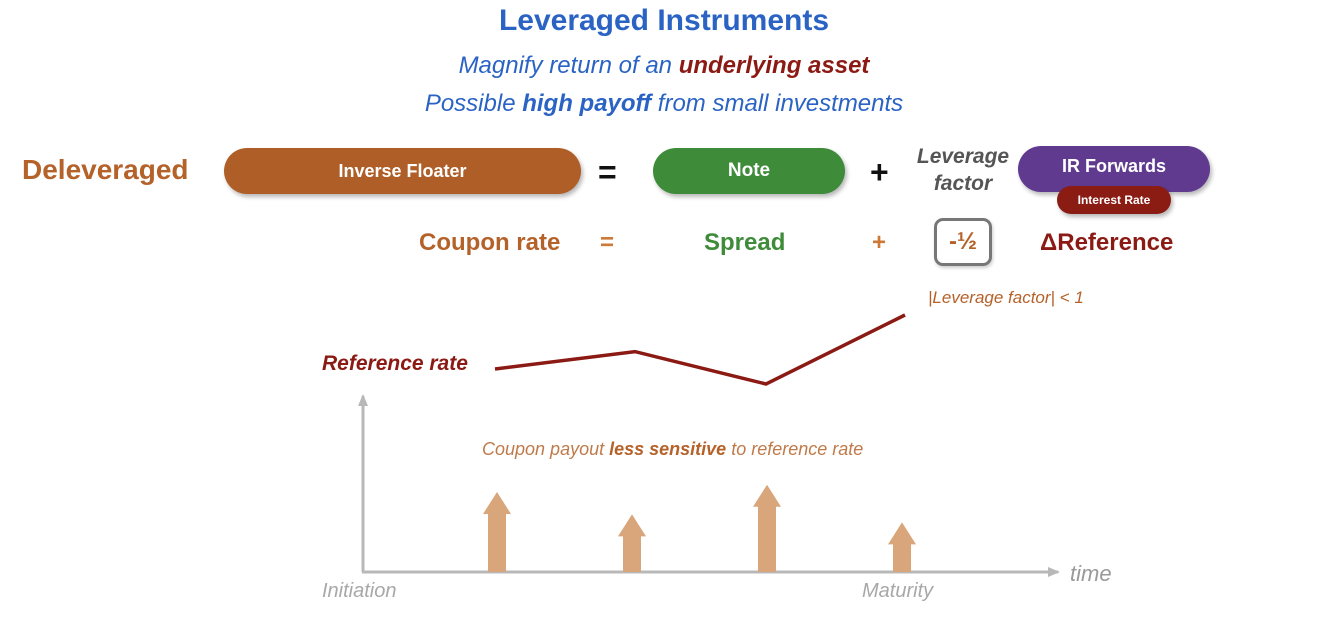 The width and height of the screenshot is (1328, 626). Describe the element at coordinates (402, 171) in the screenshot. I see `inverse-floater-pill: Inverse Floater` at that location.